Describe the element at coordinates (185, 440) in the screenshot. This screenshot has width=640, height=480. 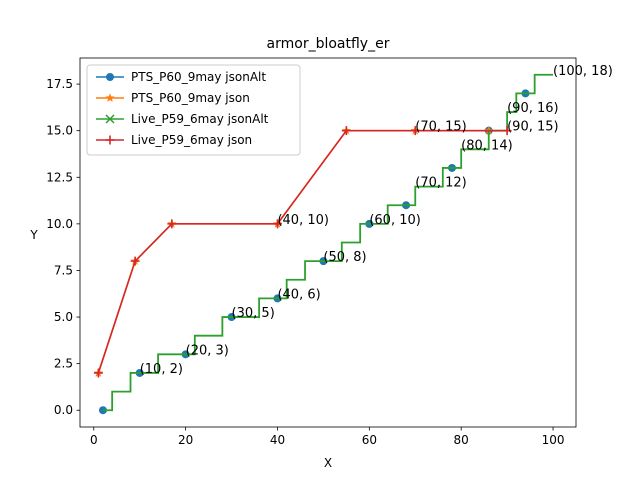
I see `x-tick-label: 20` at that location.